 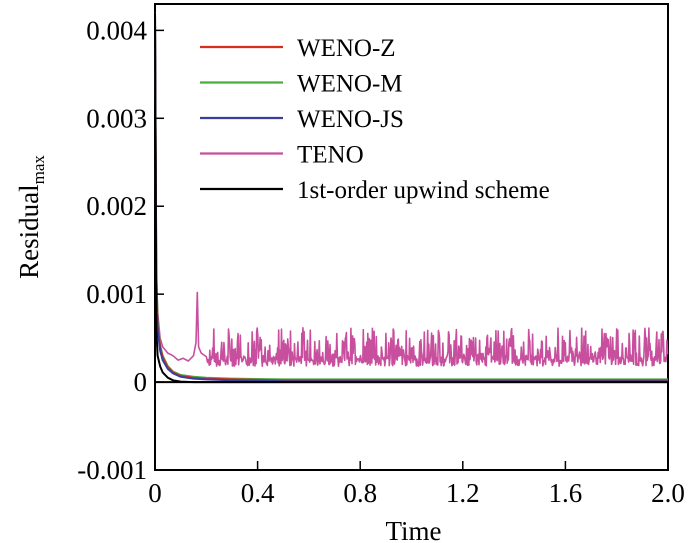 I want to click on x-axis: 0 0.4 0.8 1.2 1.6 2.0, so click(x=416, y=484).